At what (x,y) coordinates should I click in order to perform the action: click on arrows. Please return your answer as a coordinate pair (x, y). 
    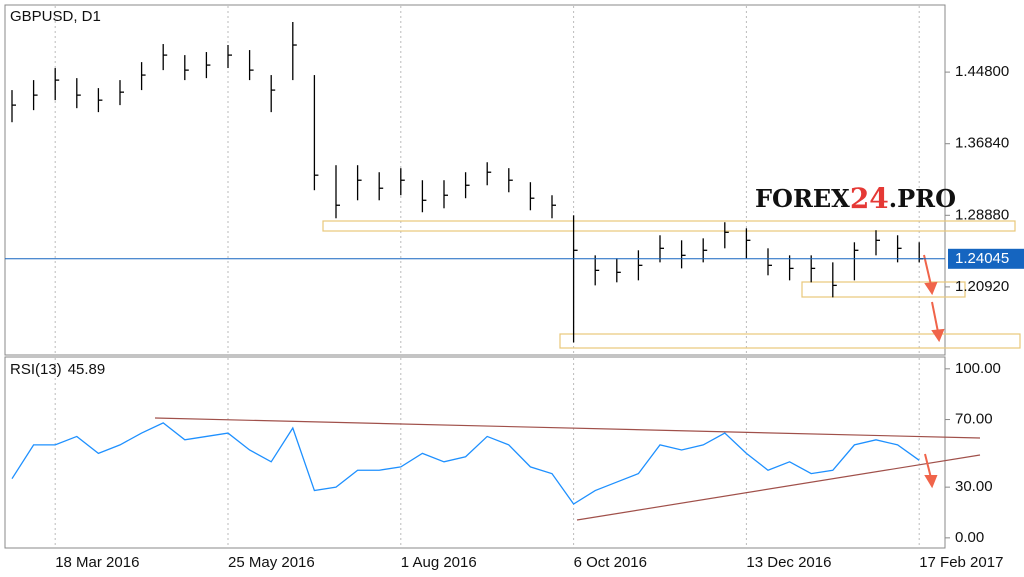
    Looking at the image, I should click on (934, 371).